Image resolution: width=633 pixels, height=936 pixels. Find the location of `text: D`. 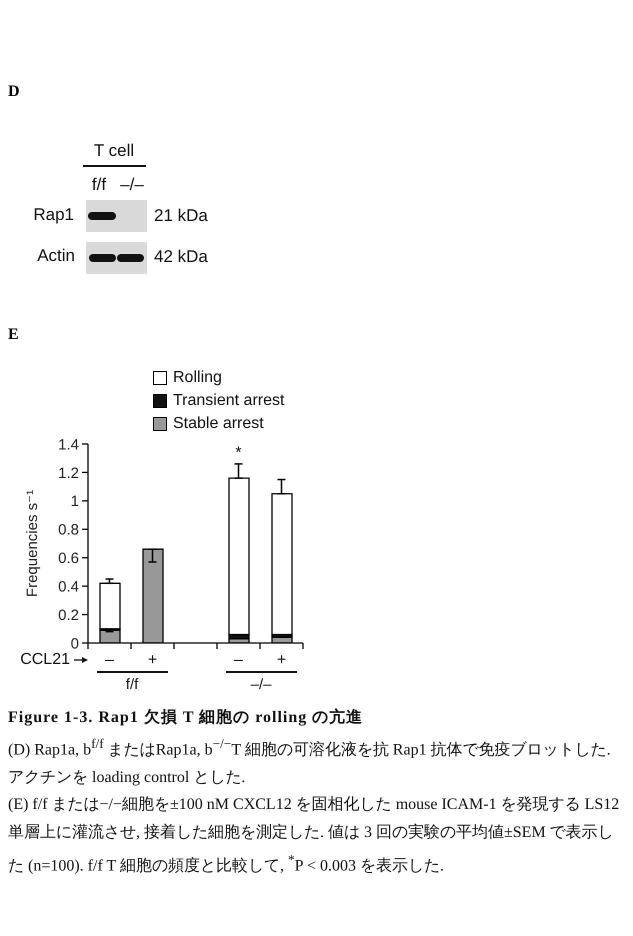

text: D is located at coordinates (14, 92).